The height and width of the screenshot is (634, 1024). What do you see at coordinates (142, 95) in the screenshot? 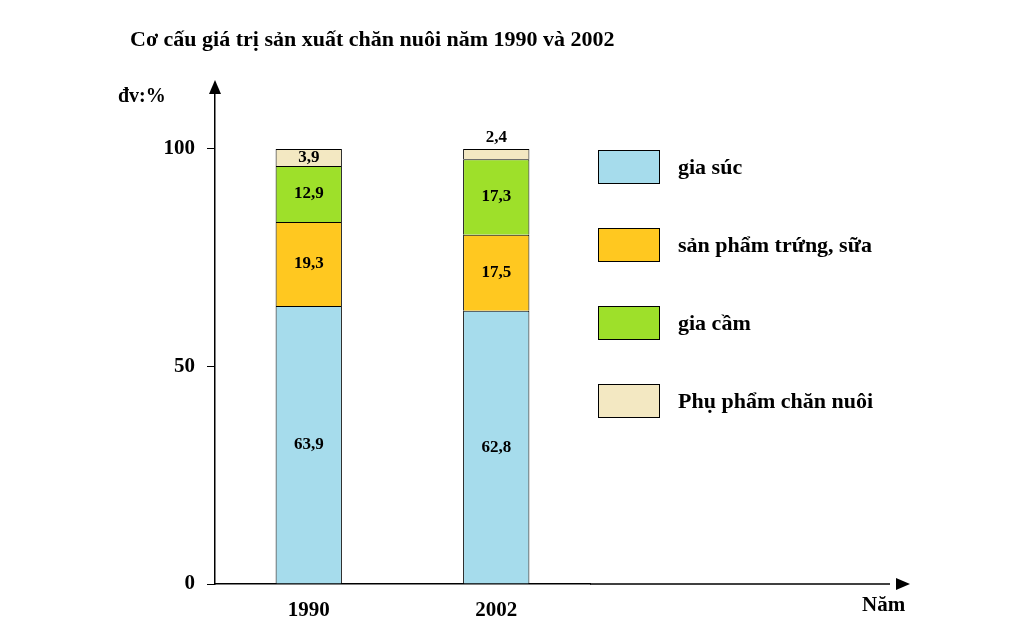
I see `y-axis-title: đv:%` at bounding box center [142, 95].